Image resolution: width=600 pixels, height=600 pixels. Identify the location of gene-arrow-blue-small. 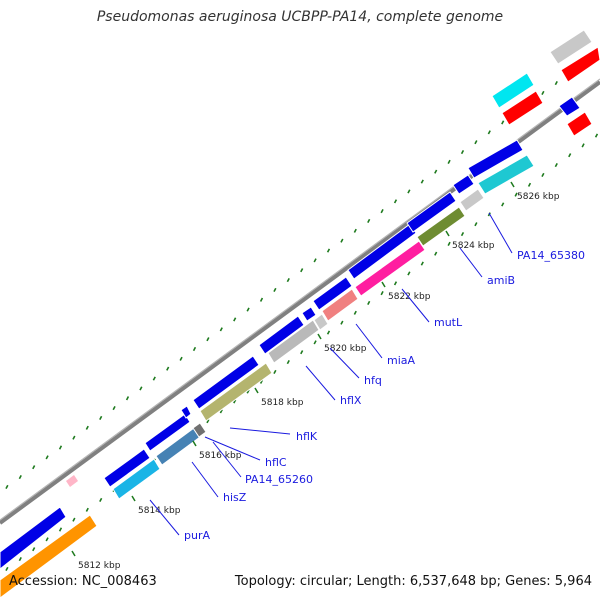
(569, 106).